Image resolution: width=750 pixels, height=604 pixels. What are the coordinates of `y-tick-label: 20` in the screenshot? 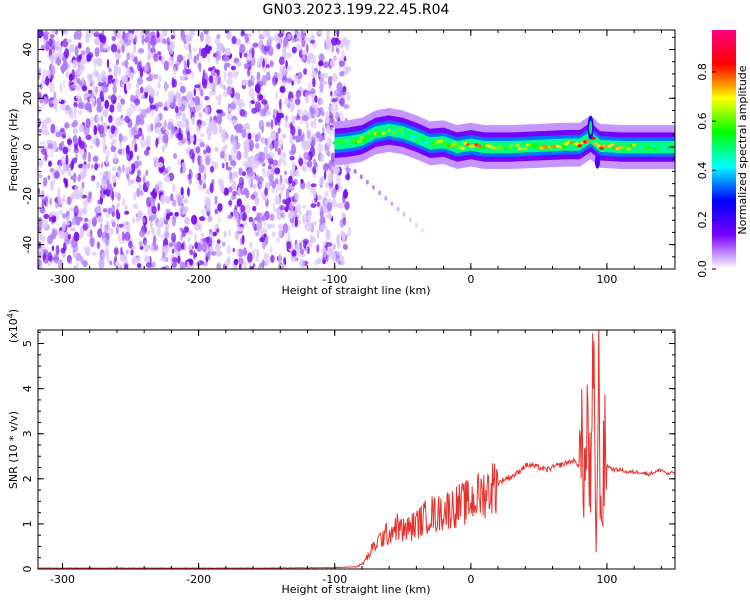 It's located at (27, 98).